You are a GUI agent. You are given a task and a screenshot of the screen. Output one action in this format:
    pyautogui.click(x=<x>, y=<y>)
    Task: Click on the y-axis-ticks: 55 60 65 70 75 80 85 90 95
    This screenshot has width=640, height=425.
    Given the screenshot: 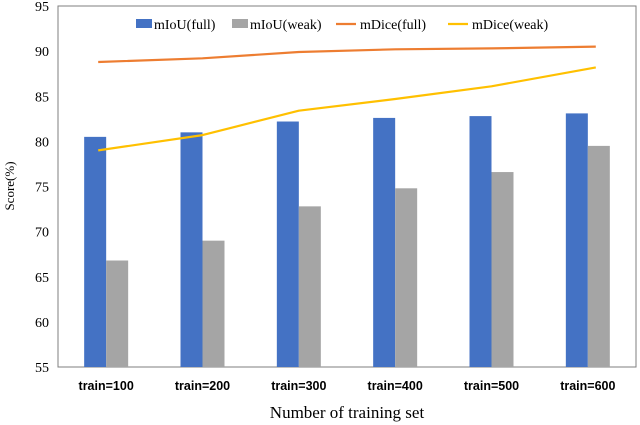 What is the action you would take?
    pyautogui.click(x=42, y=188)
    